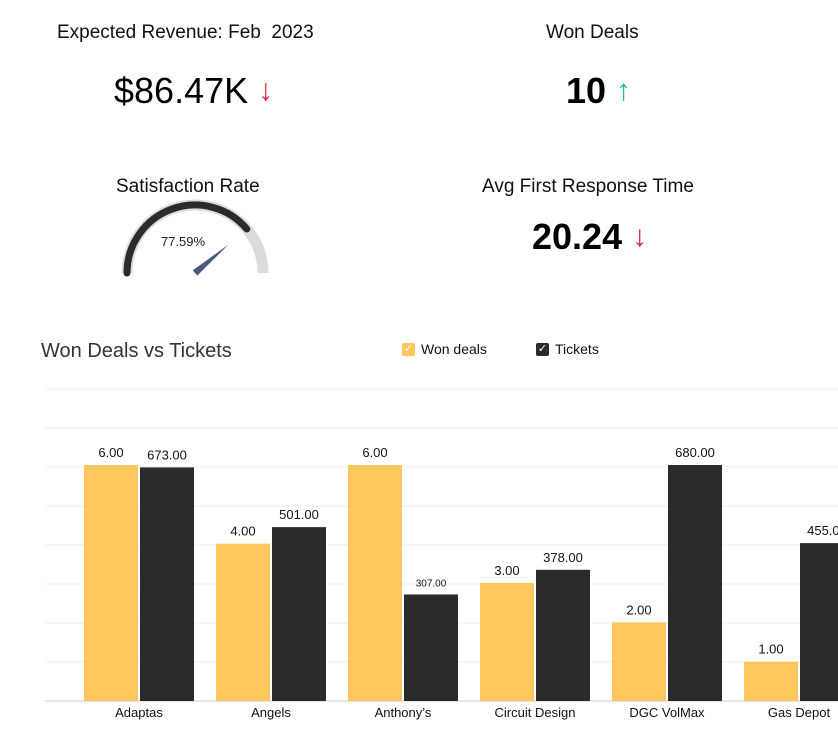  I want to click on data-label: 680.00, so click(695, 452).